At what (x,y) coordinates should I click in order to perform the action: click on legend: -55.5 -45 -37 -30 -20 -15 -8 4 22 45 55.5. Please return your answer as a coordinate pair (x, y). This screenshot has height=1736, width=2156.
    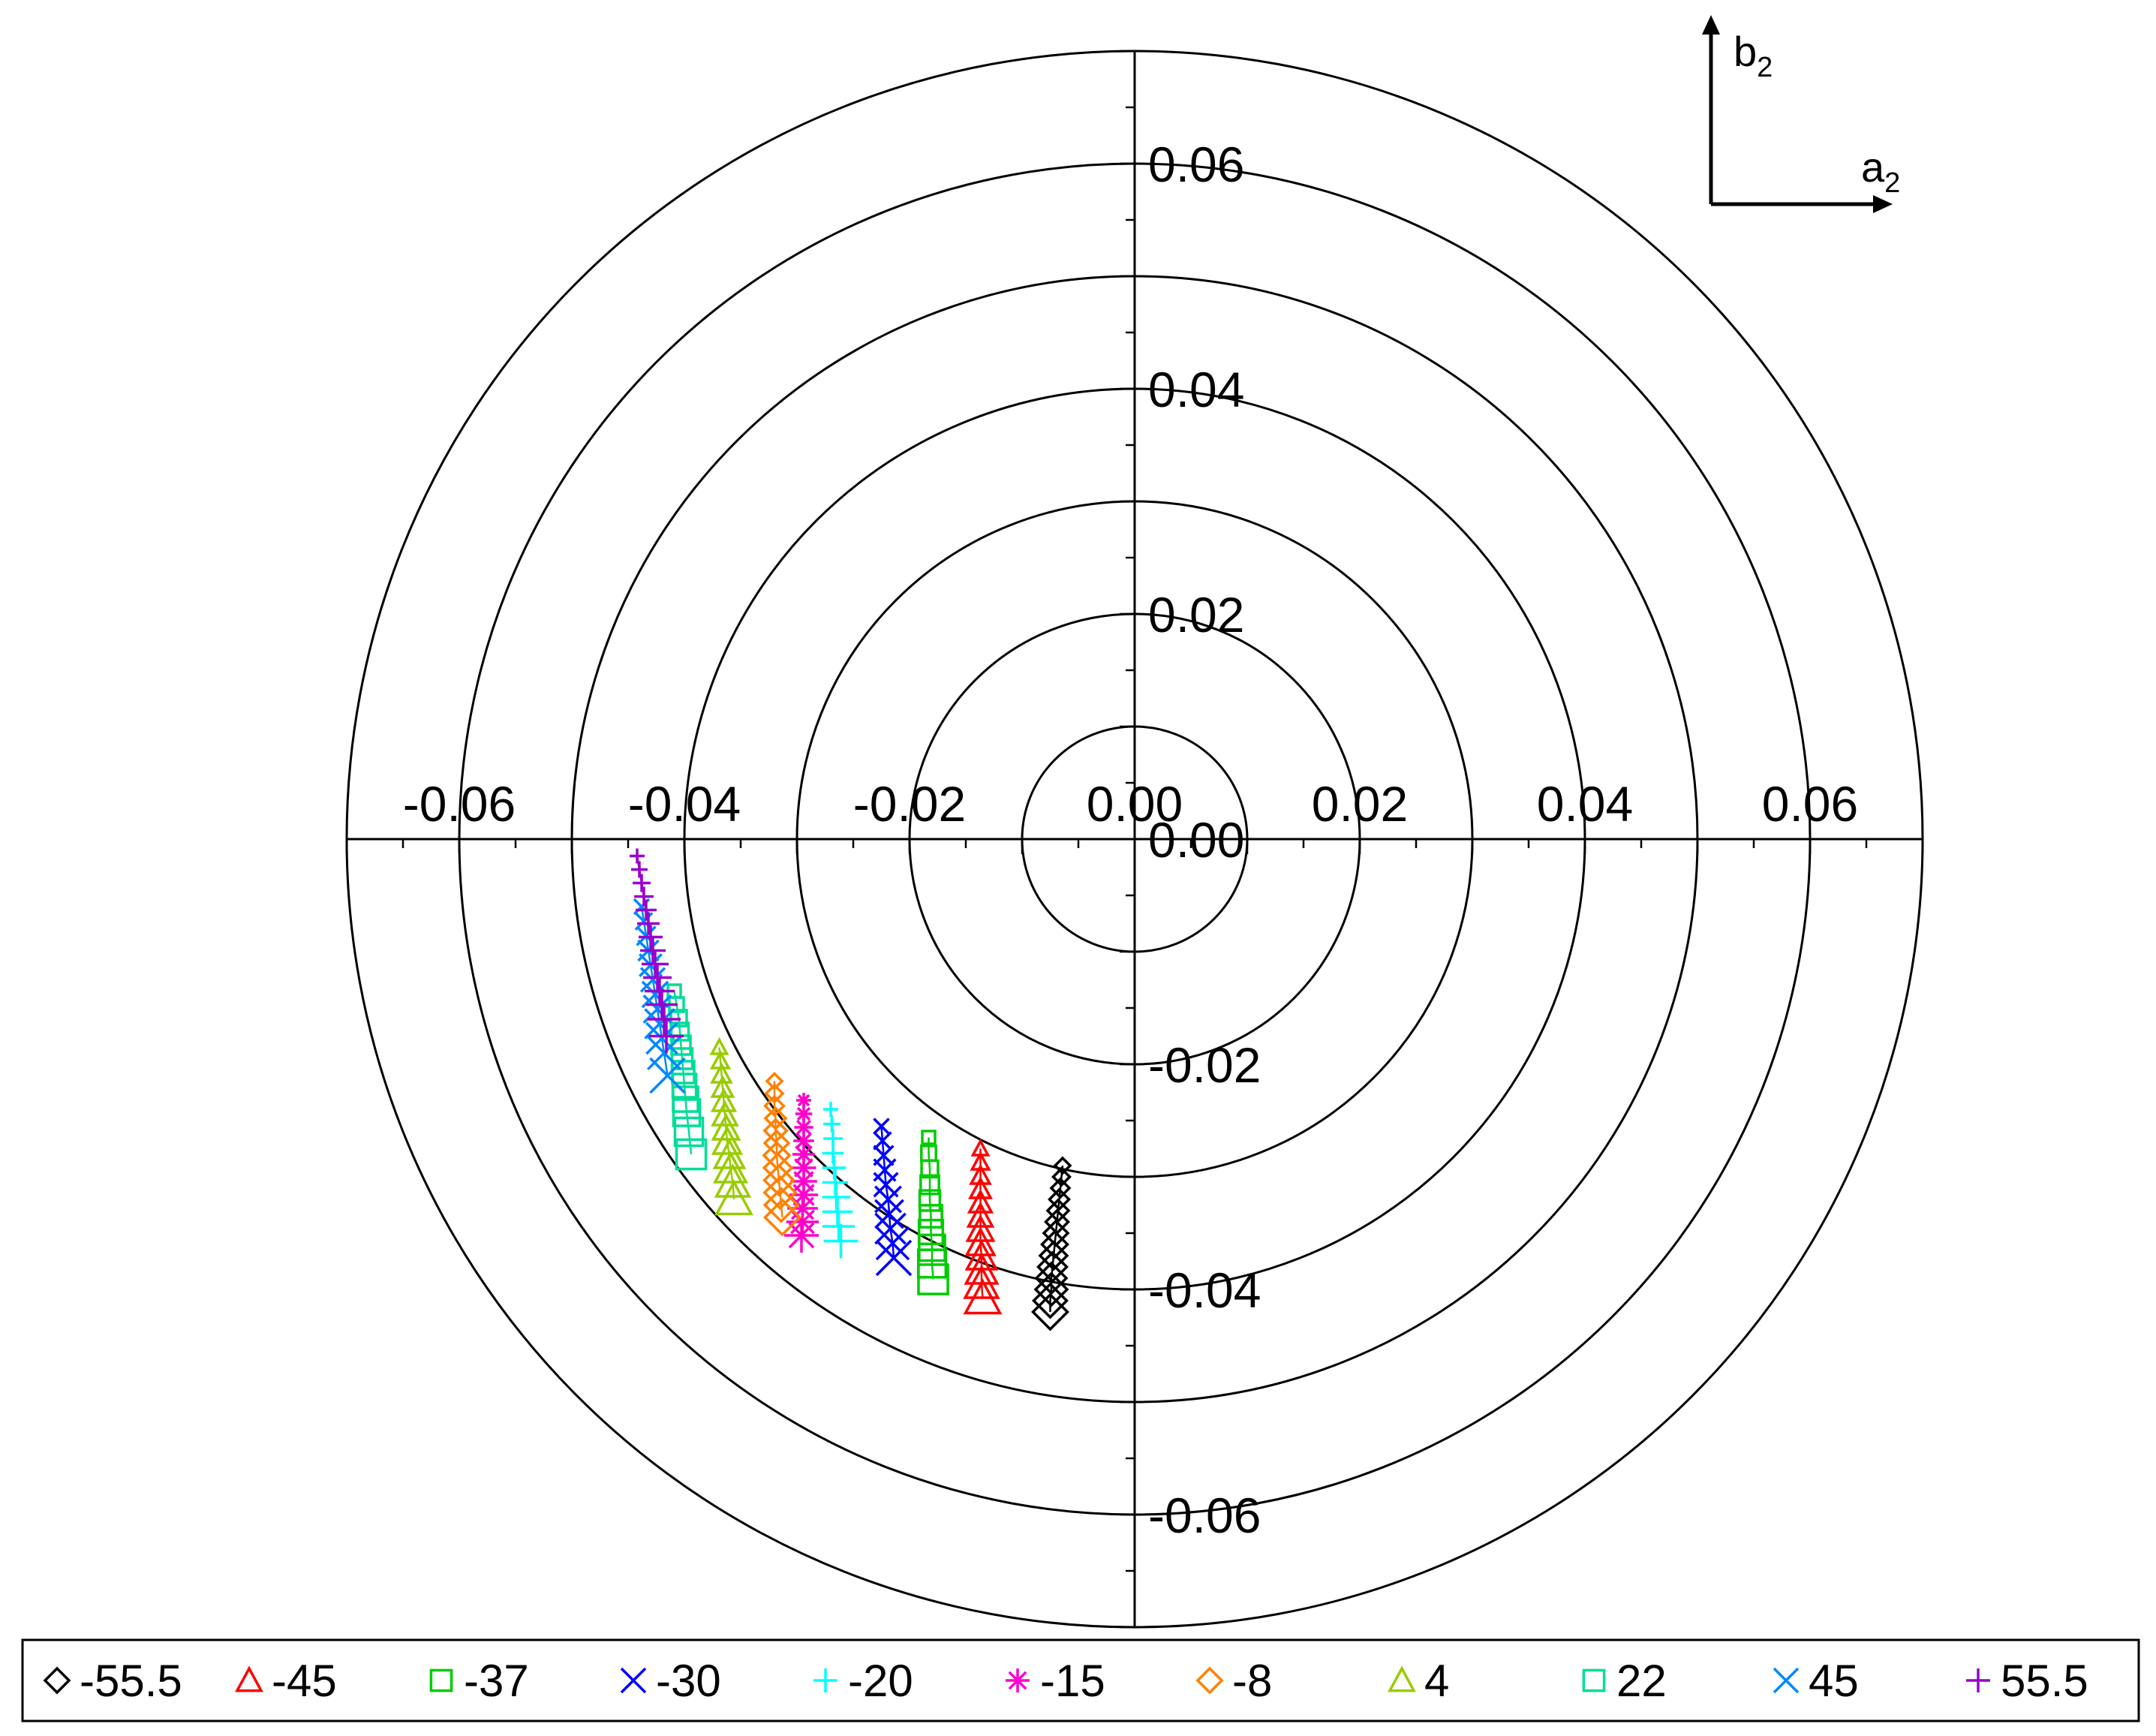
    Looking at the image, I should click on (1080, 1680).